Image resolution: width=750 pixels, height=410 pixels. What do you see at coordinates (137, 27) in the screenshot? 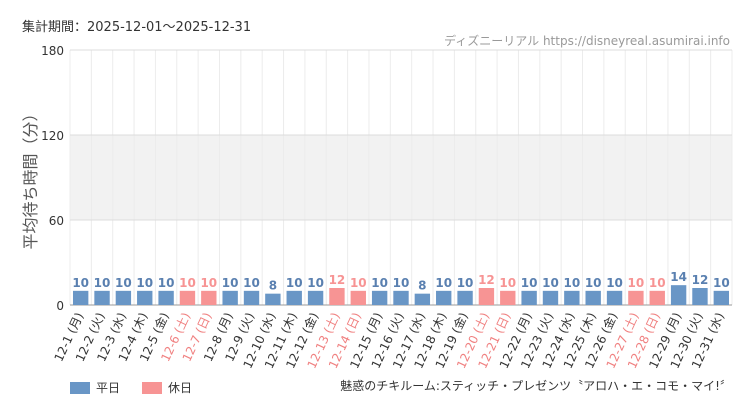
I see `period-label: 集計期間：2025-12-01～2025-12-31` at bounding box center [137, 27].